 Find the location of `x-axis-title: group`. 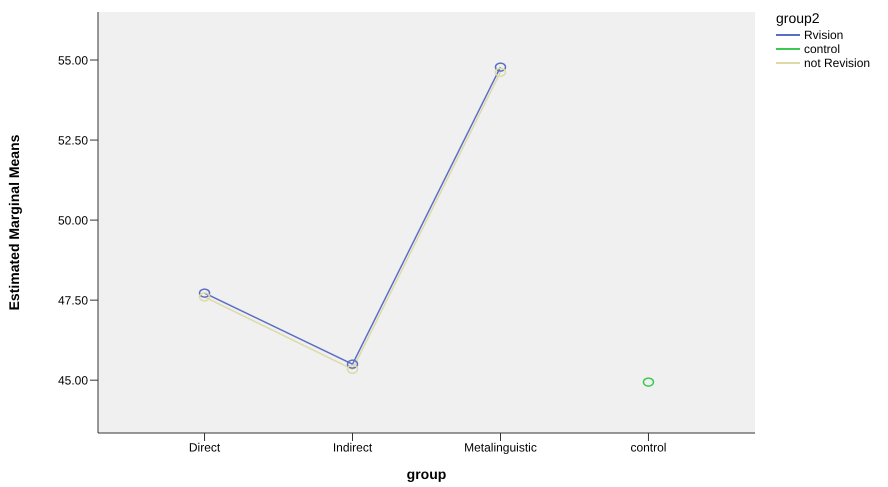

x-axis-title: group is located at coordinates (426, 474).